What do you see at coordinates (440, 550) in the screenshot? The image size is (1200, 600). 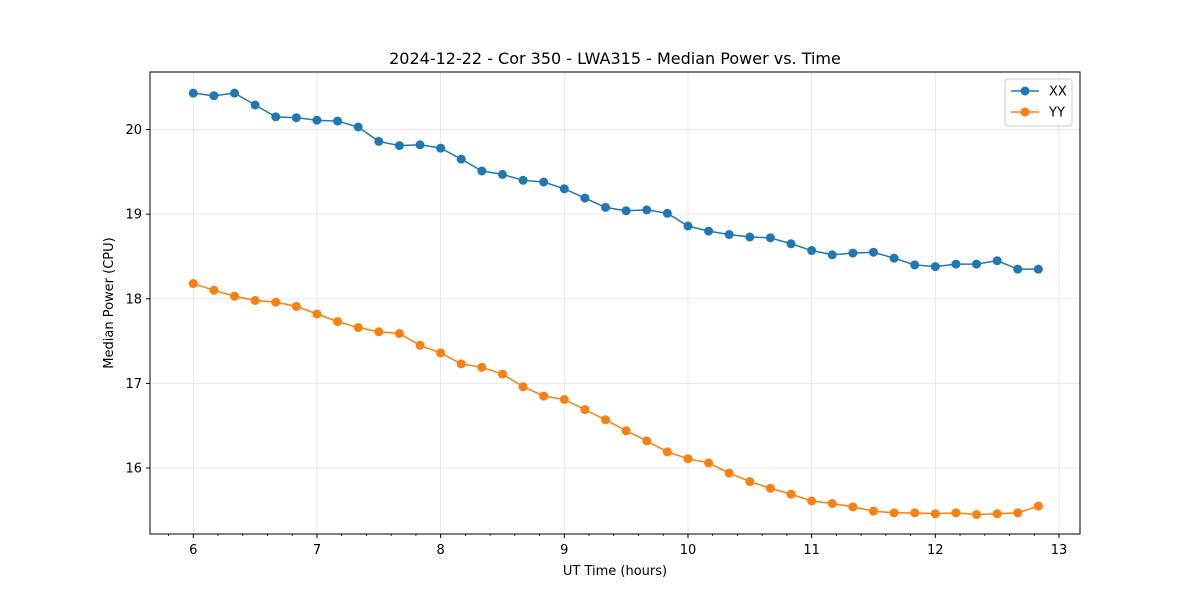 I see `x-tick-label: 8` at bounding box center [440, 550].